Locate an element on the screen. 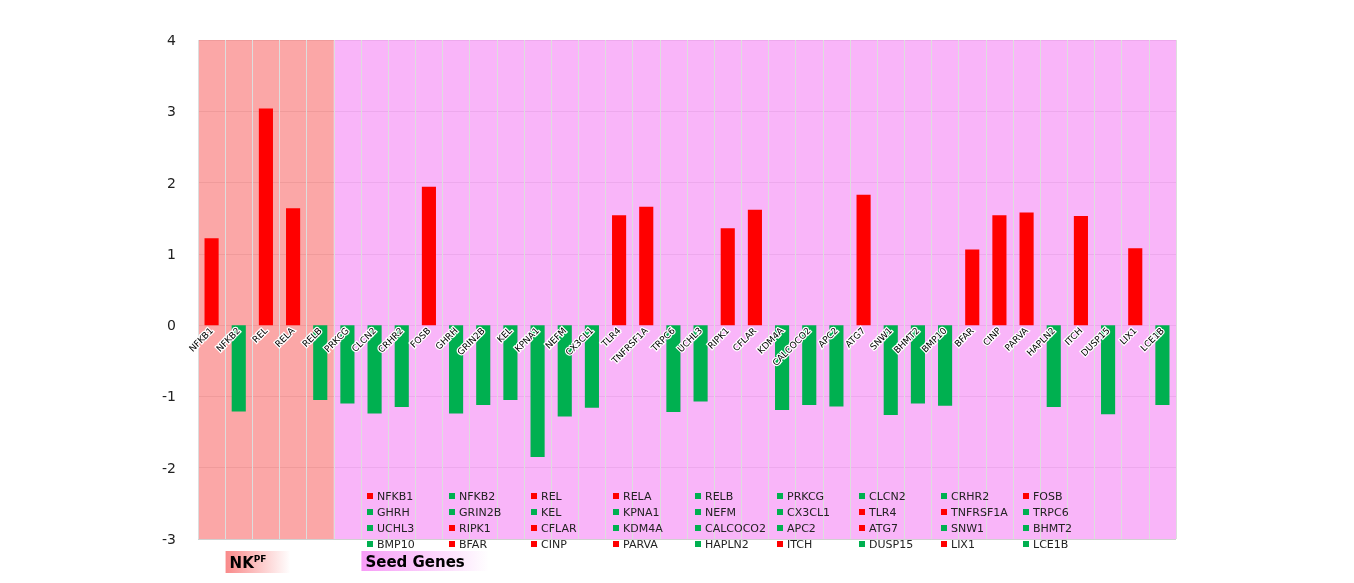 The image size is (1354, 583). category-label: APC2 is located at coordinates (801, 528).